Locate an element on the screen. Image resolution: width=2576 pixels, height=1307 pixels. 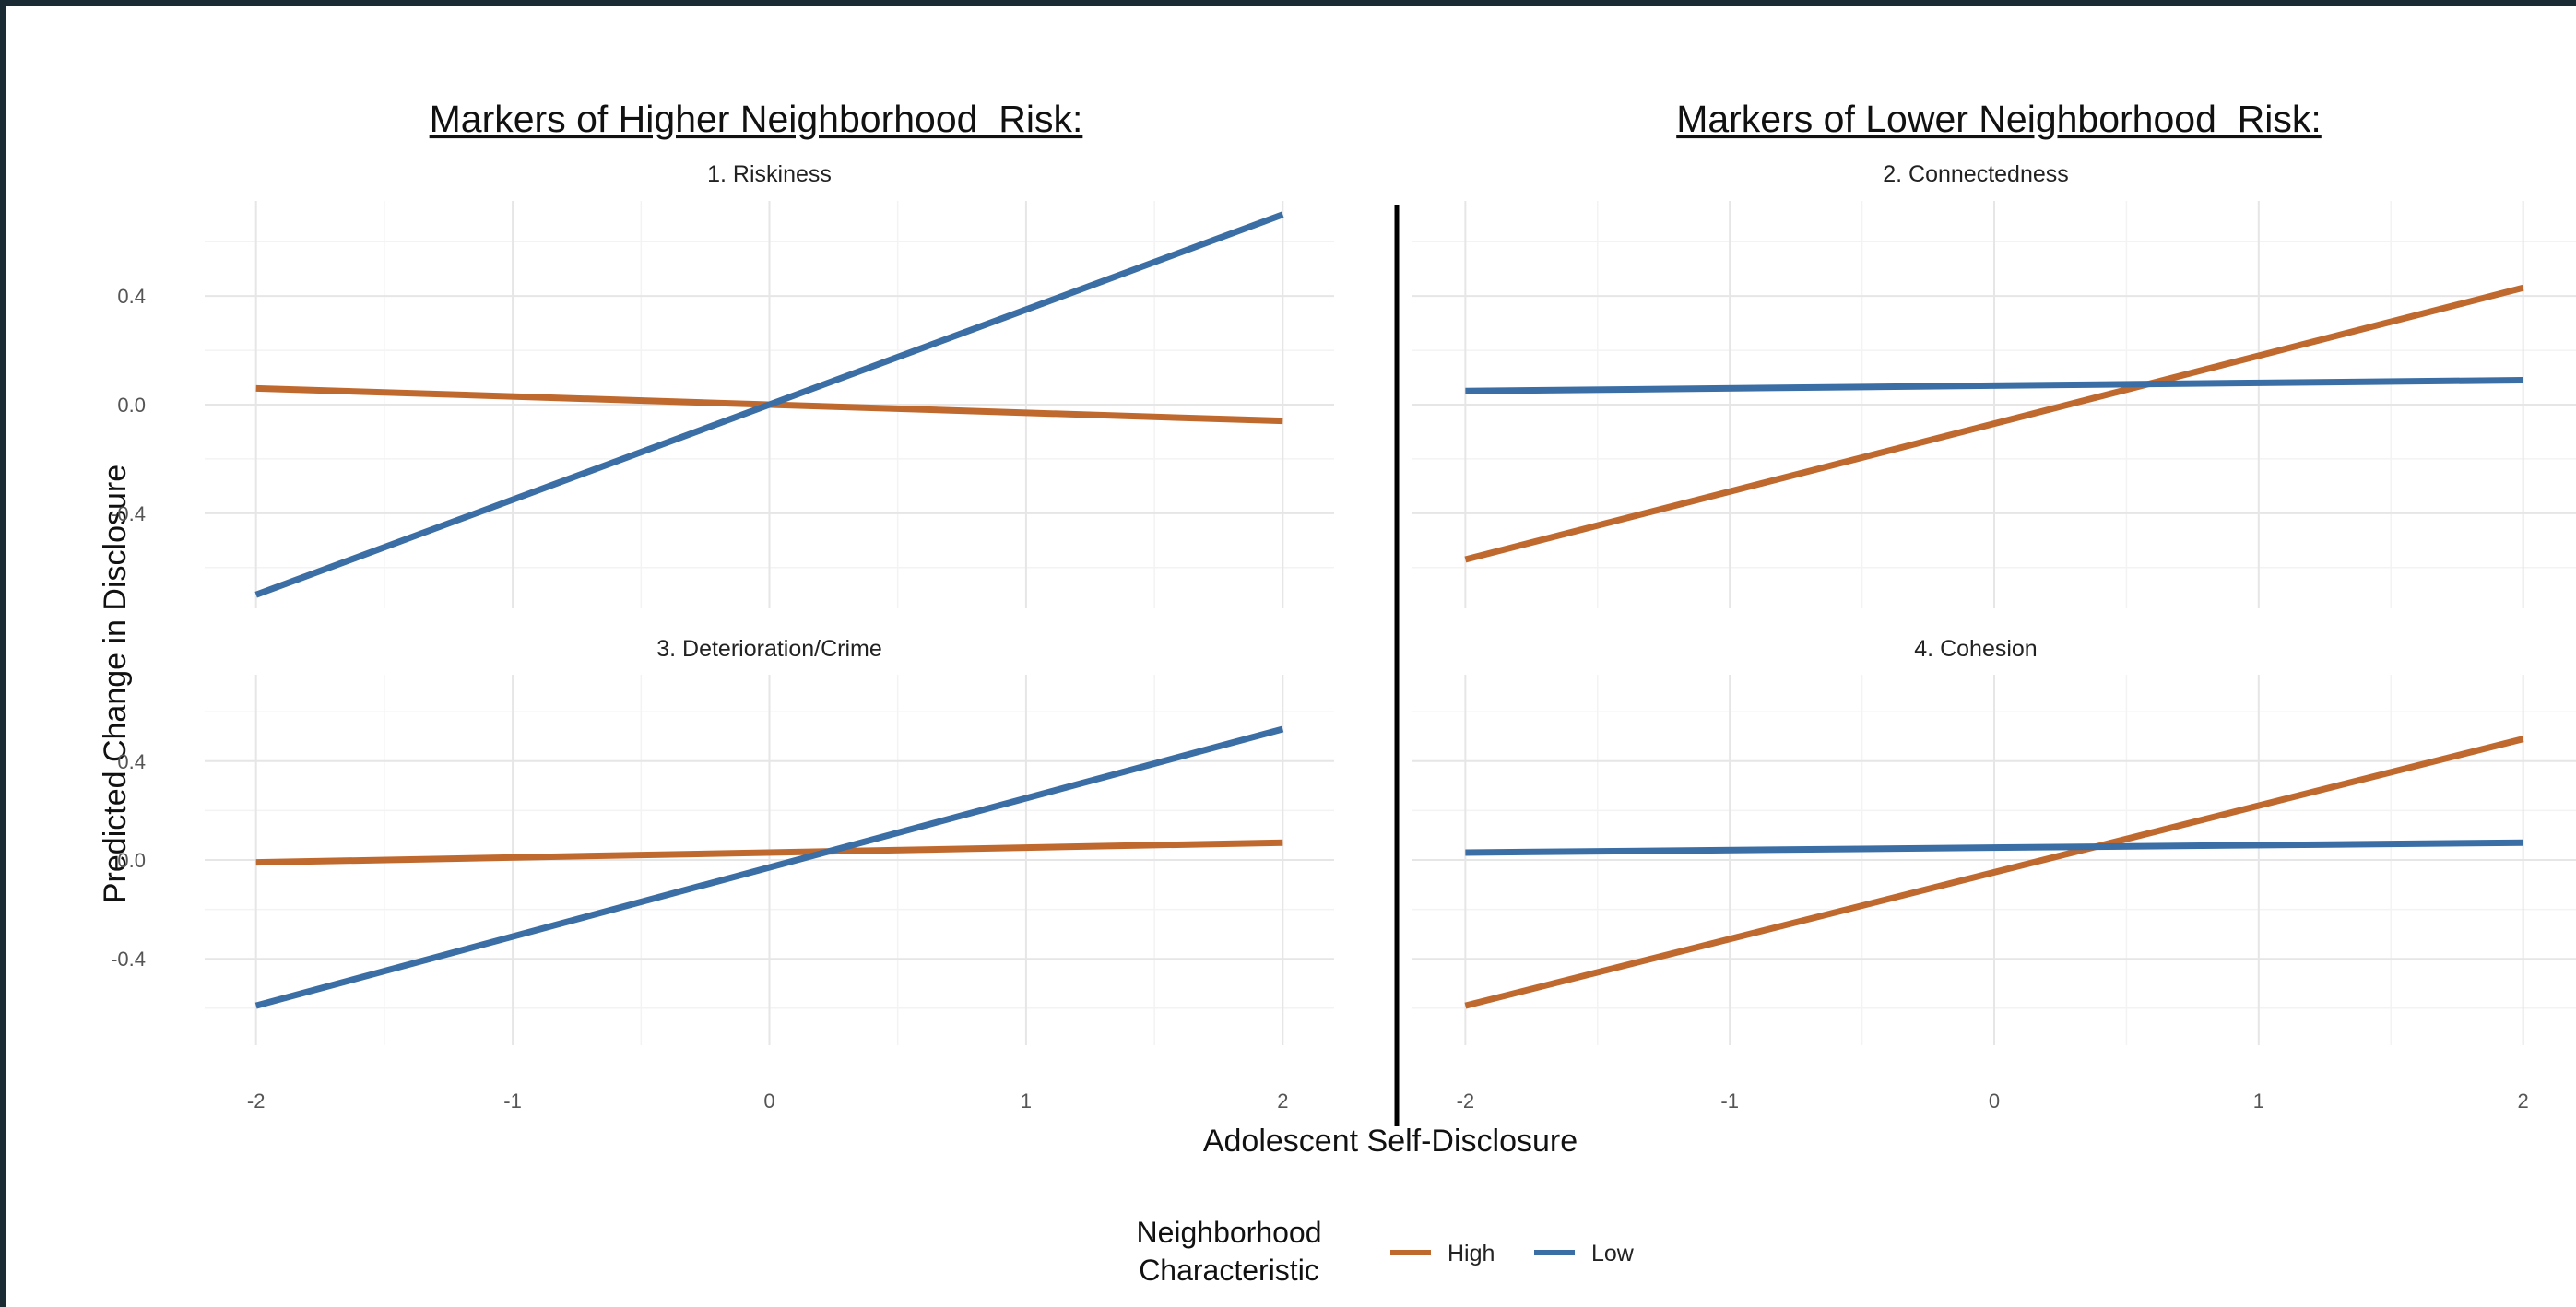
legend-label-low: Low is located at coordinates (1613, 1253).